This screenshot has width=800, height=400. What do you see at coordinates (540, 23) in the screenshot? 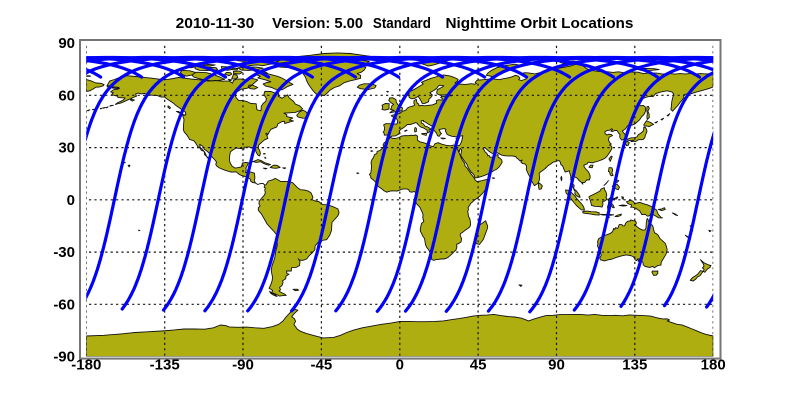
I see `svg-text: Nighttime Orbit Locations` at bounding box center [540, 23].